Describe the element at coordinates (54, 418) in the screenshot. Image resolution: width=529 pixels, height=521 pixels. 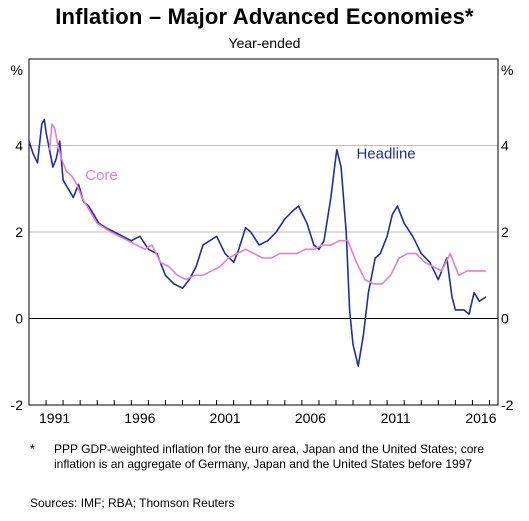
I see `x-tick-label: 1991` at that location.